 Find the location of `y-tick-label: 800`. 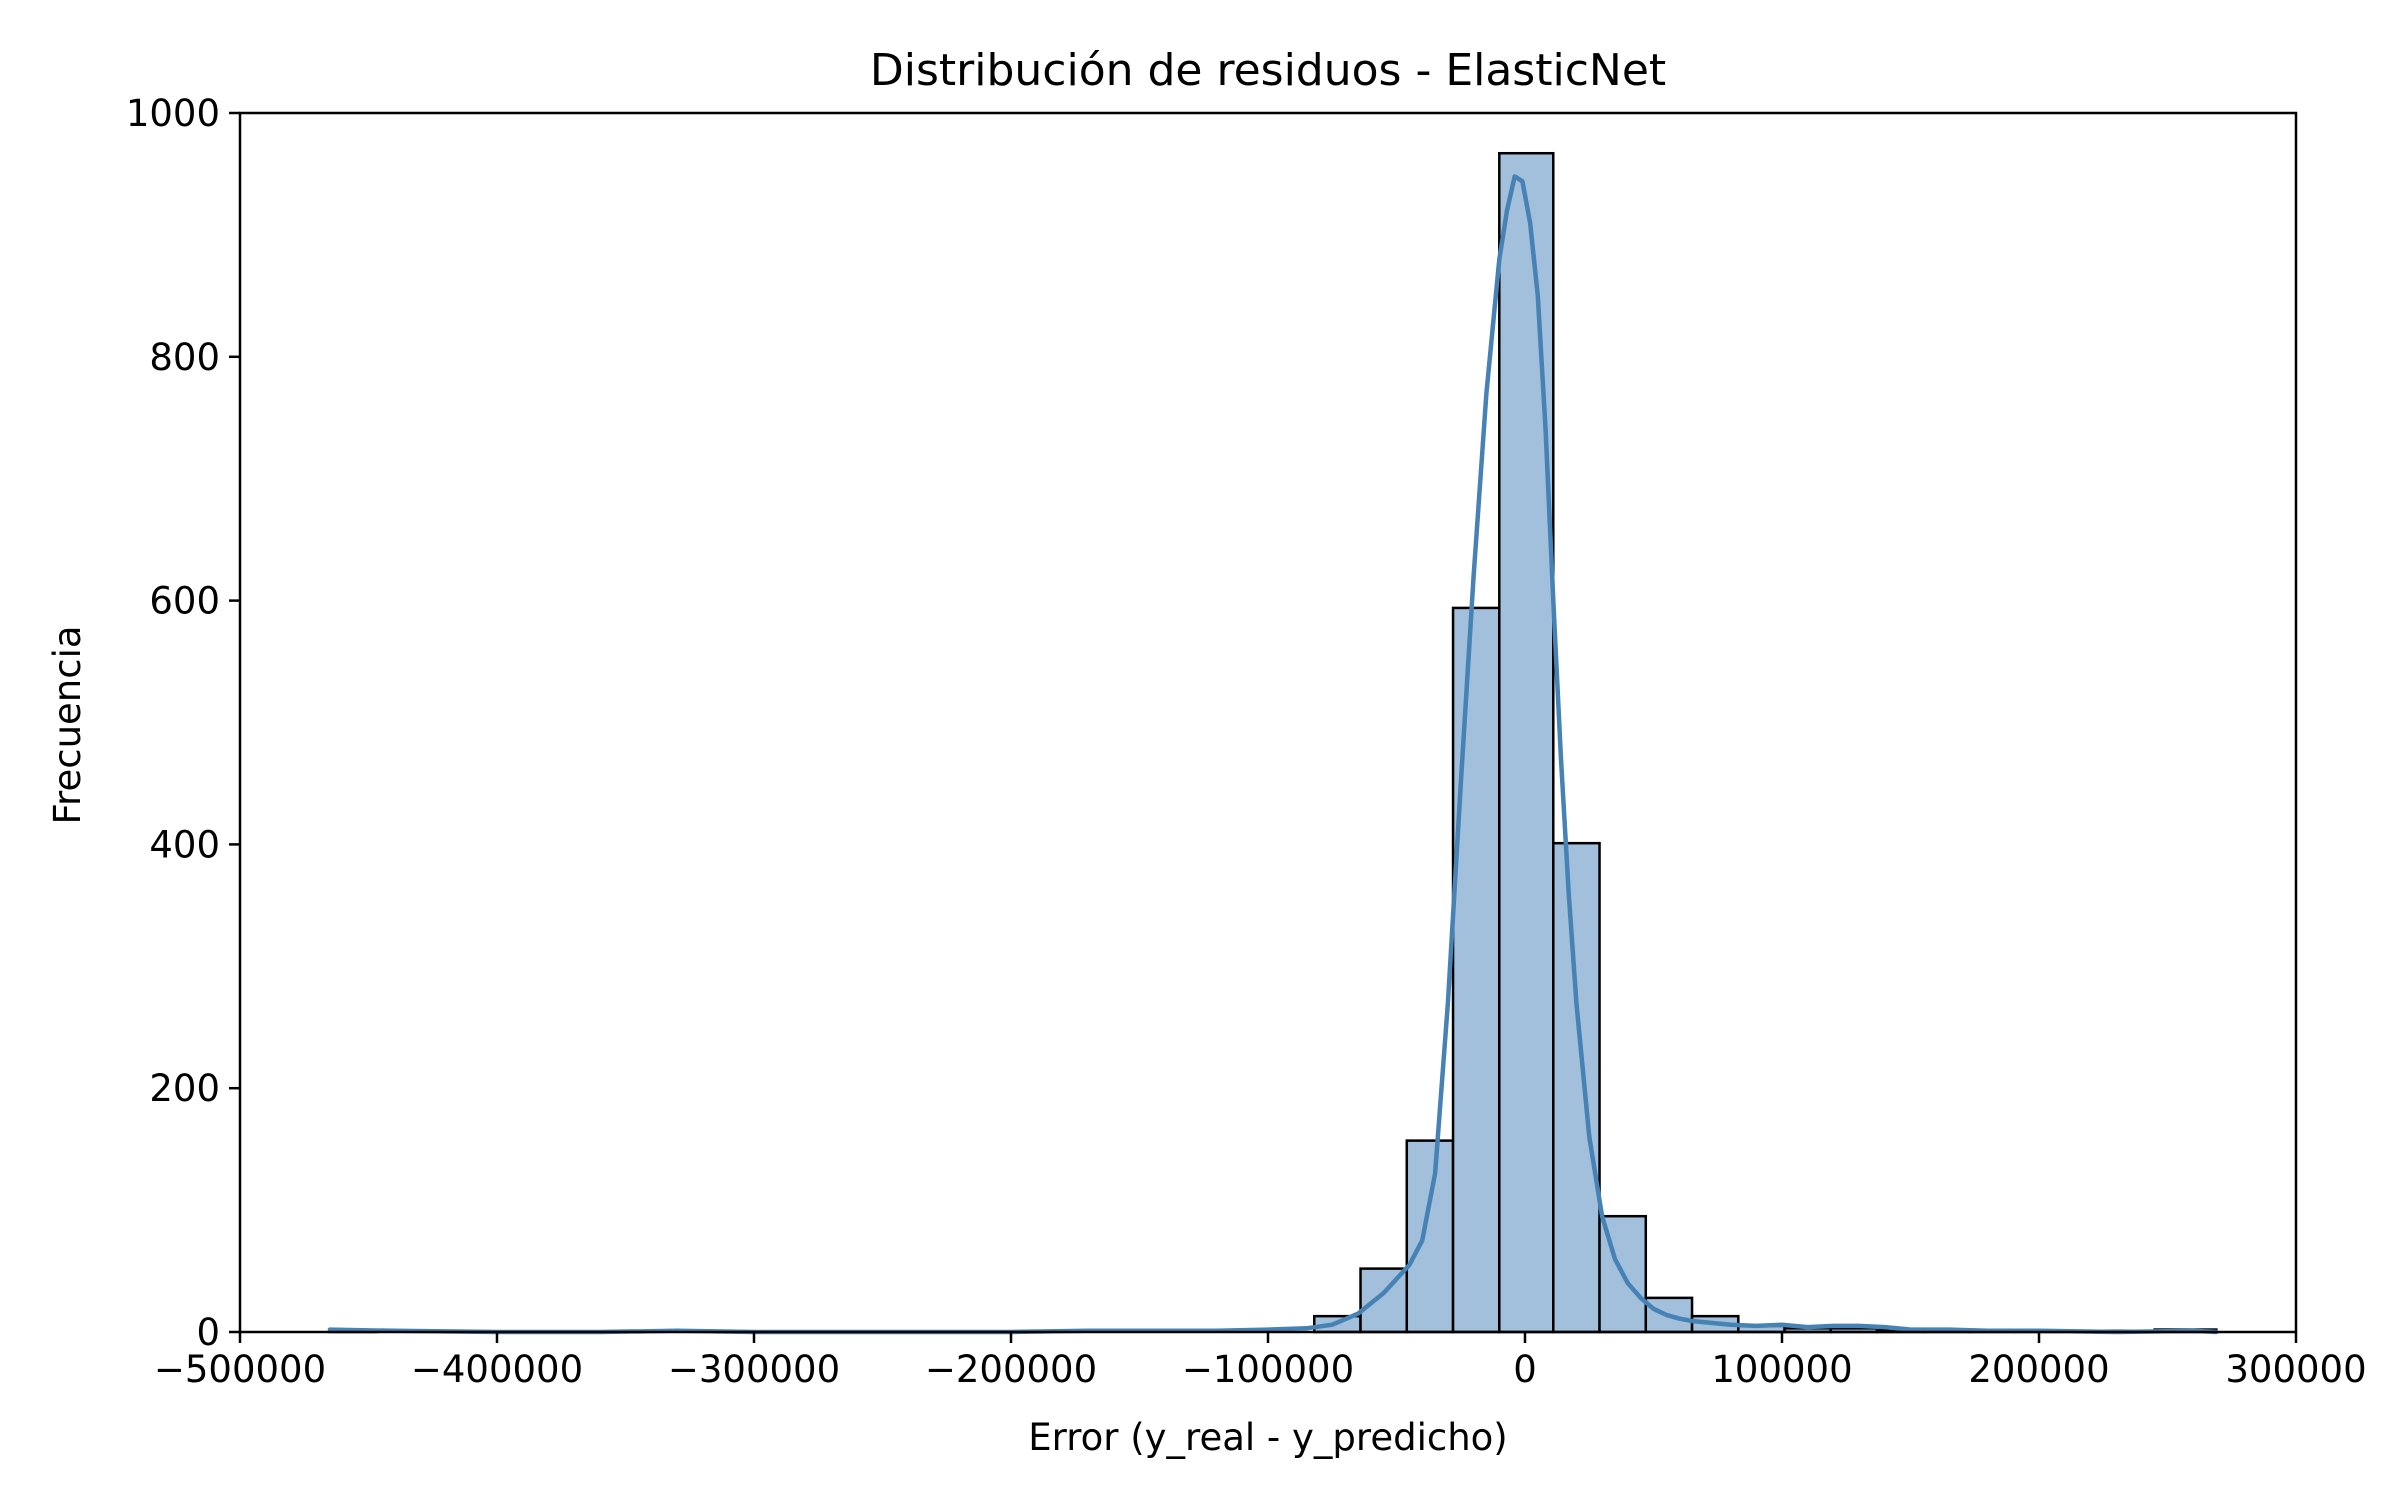

y-tick-label: 800 is located at coordinates (184, 357).